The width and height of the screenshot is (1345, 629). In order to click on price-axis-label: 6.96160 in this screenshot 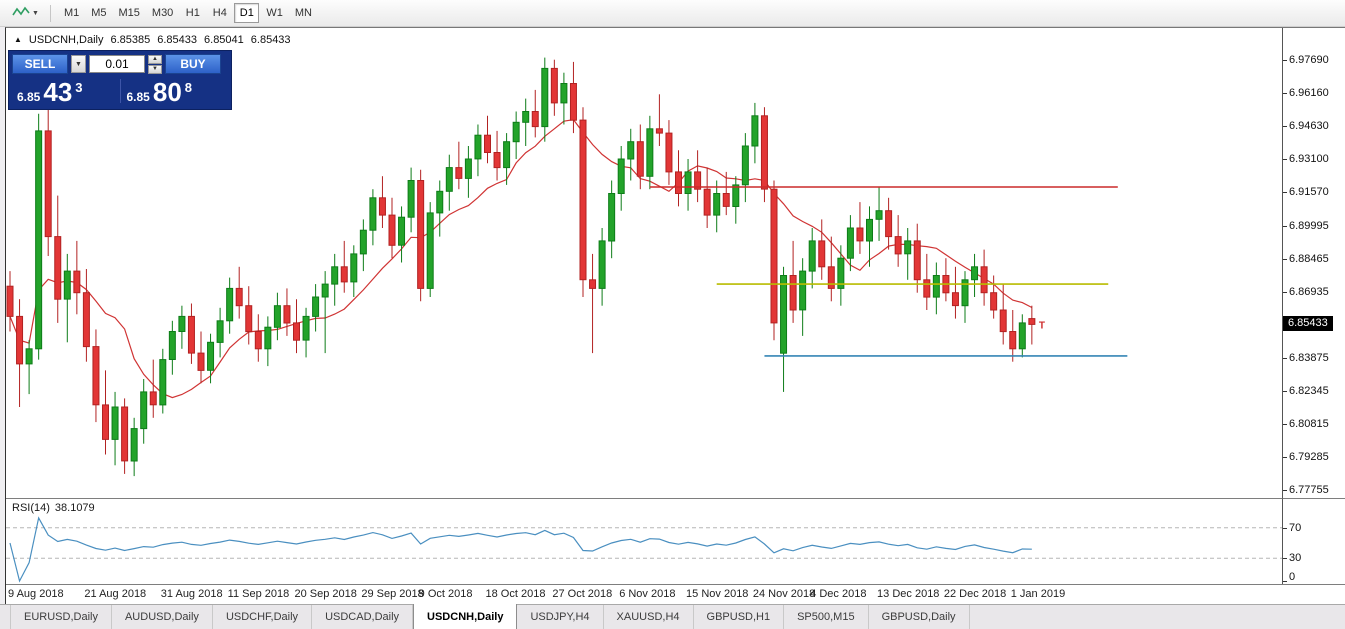, I will do `click(1309, 92)`.